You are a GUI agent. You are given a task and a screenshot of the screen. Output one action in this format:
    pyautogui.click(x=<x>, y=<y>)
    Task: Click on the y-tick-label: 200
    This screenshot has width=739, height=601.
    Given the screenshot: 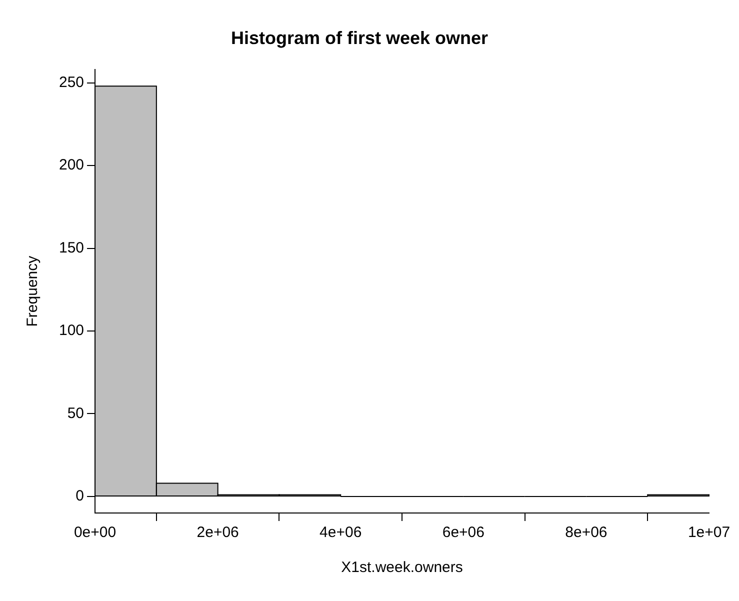 What is the action you would take?
    pyautogui.click(x=71, y=165)
    